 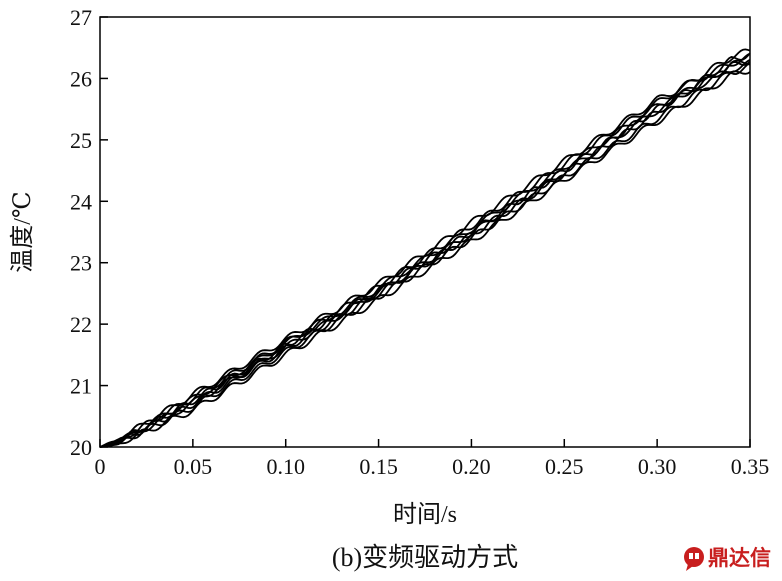 I want to click on y-tick-label: 26, so click(x=81, y=78).